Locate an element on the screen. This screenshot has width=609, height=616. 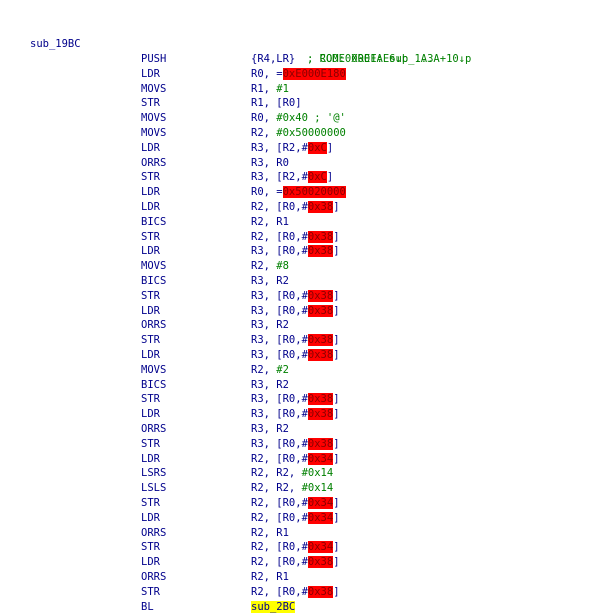
operands: sub_2BC is located at coordinates (273, 607).